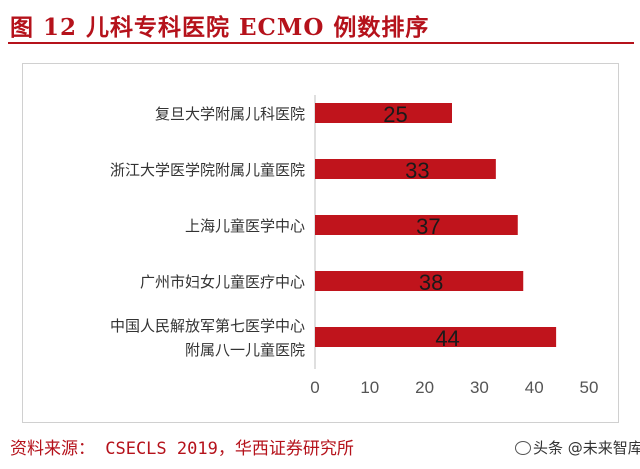 Image resolution: width=640 pixels, height=469 pixels. I want to click on chart-title: 图 12 儿科专科医院 ECMO 例数排序, so click(220, 27).